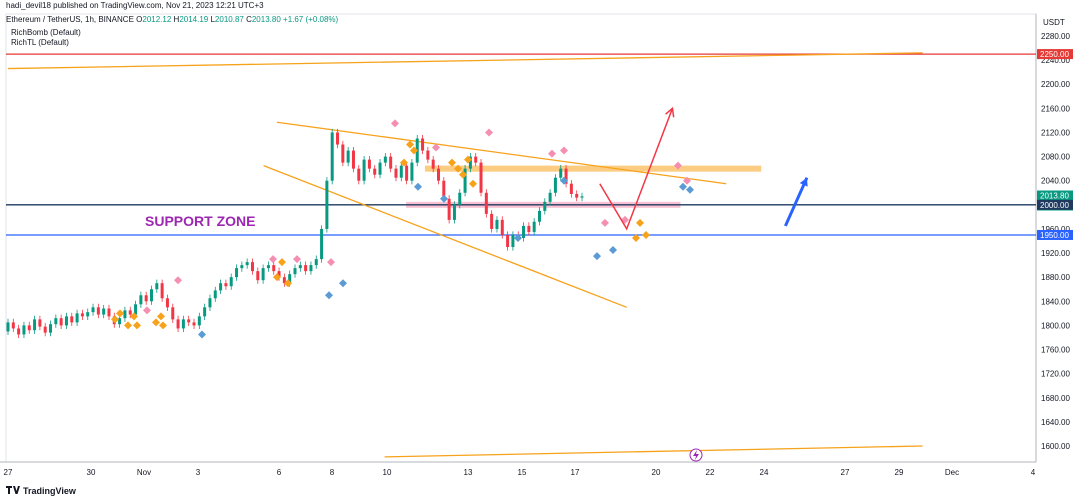 Image resolution: width=1080 pixels, height=502 pixels. Describe the element at coordinates (952, 472) in the screenshot. I see `x-tick-label: Dec` at that location.